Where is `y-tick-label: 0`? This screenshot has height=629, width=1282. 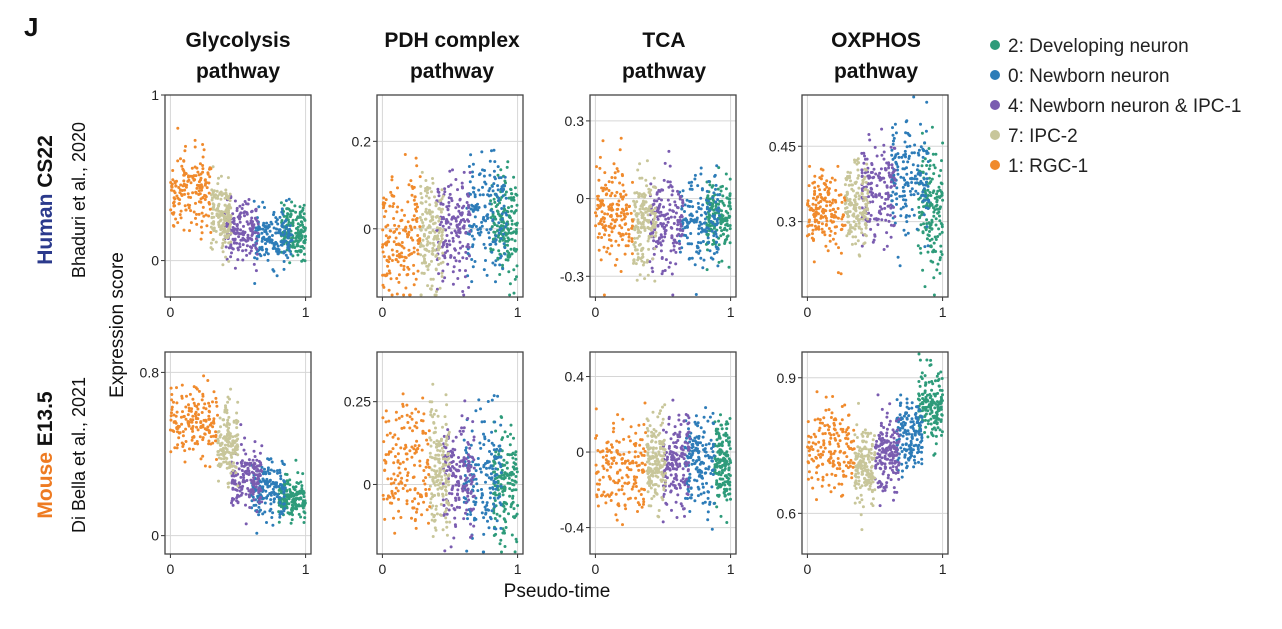 y-tick-label: 0 is located at coordinates (155, 261).